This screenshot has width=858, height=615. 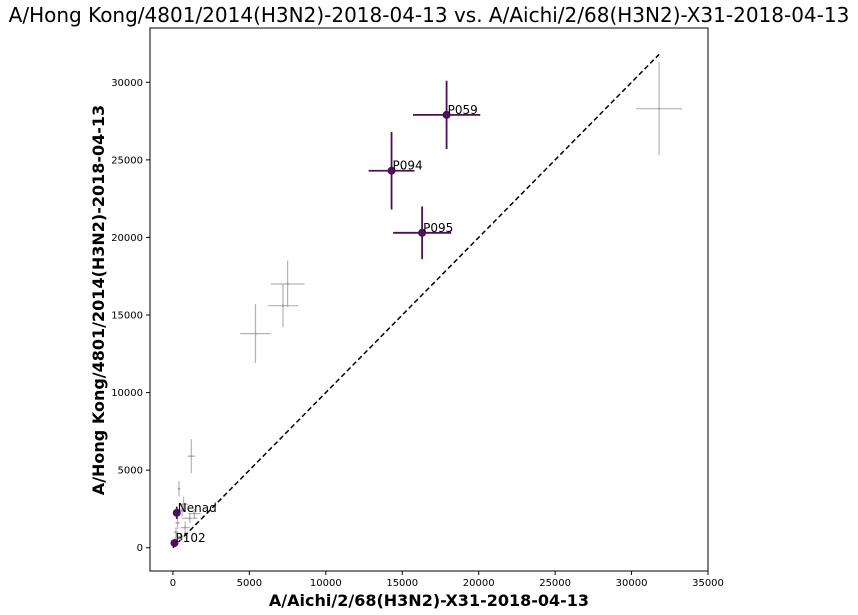 What do you see at coordinates (127, 83) in the screenshot?
I see `y-tick-label: 30000` at bounding box center [127, 83].